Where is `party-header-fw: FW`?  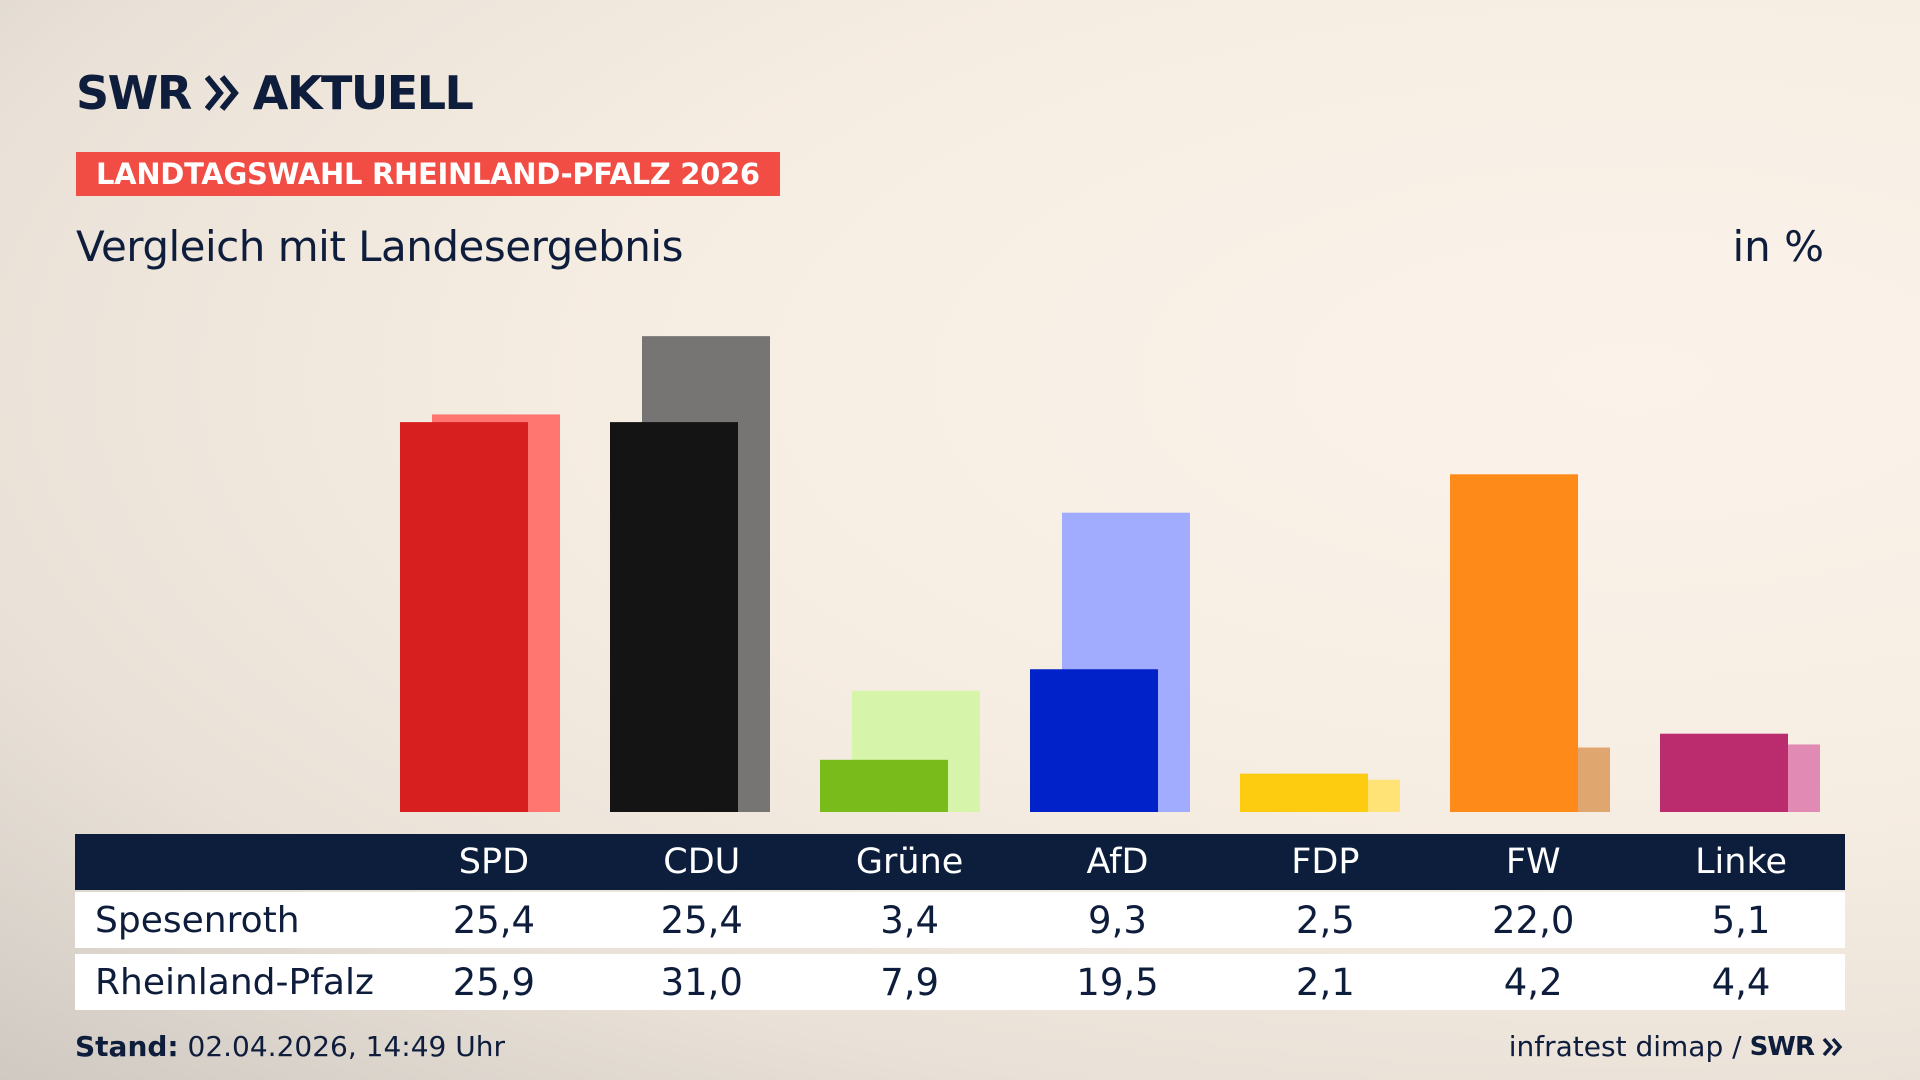 party-header-fw: FW is located at coordinates (1533, 862).